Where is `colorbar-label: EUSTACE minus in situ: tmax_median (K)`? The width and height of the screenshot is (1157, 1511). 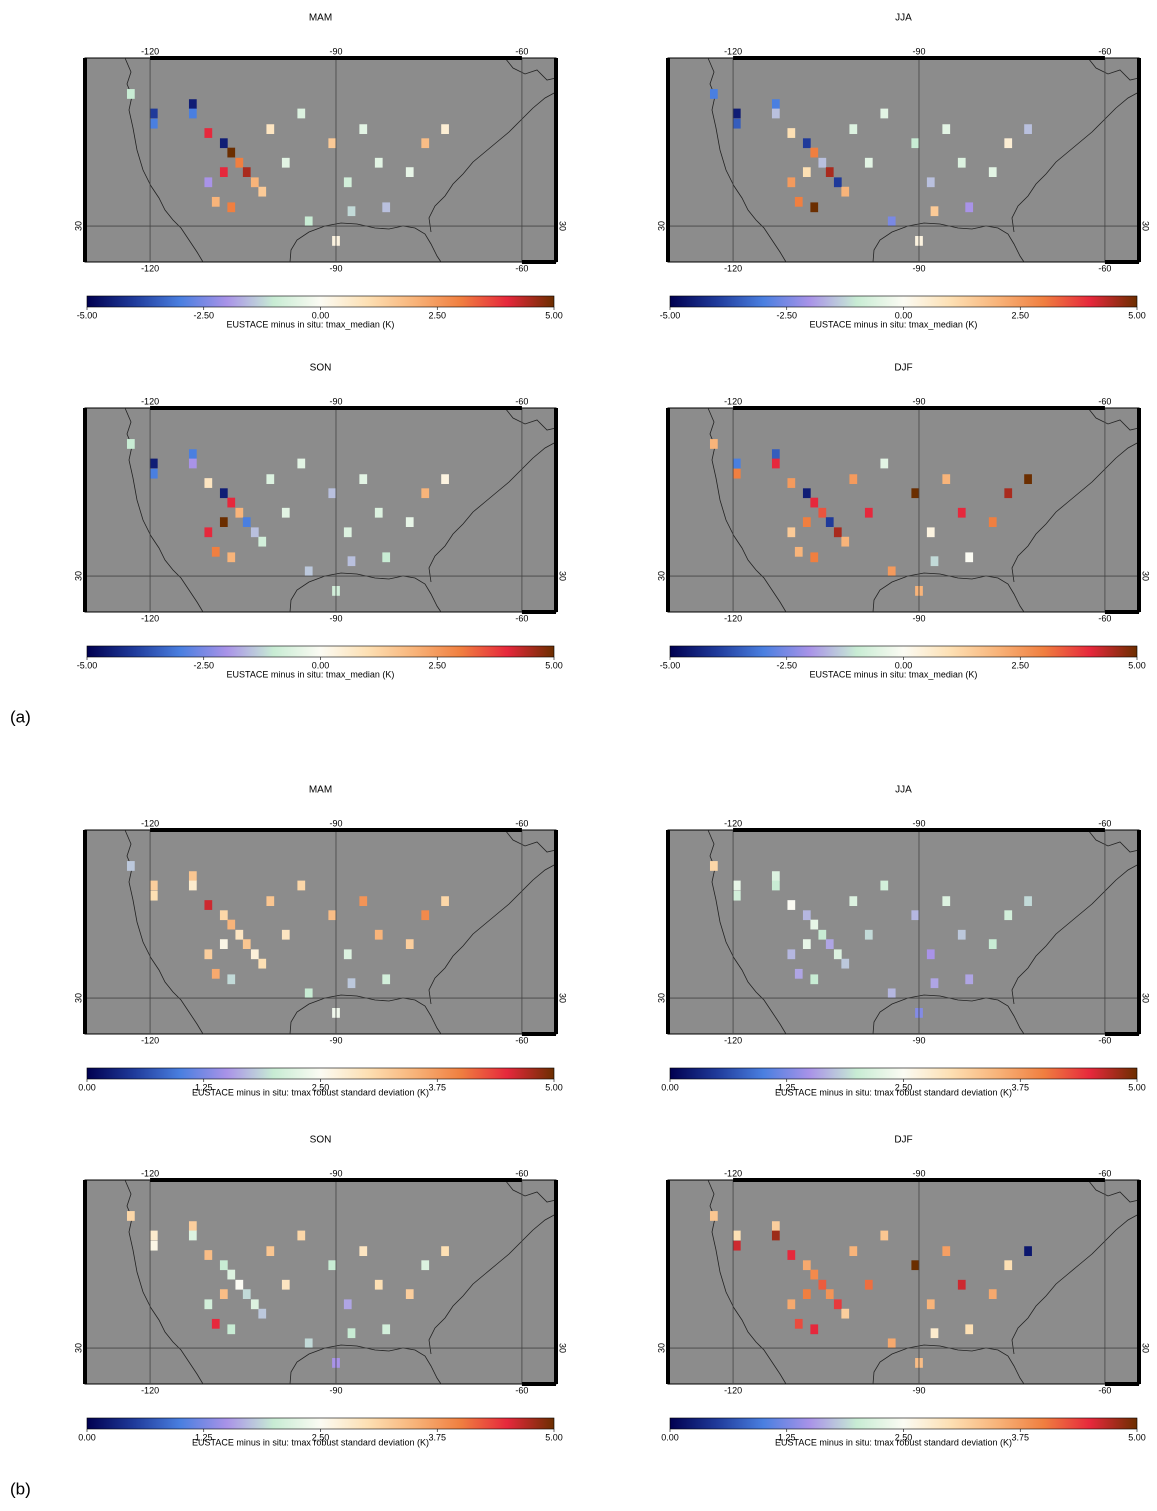
colorbar-label: EUSTACE minus in situ: tmax_median (K) is located at coordinates (894, 324).